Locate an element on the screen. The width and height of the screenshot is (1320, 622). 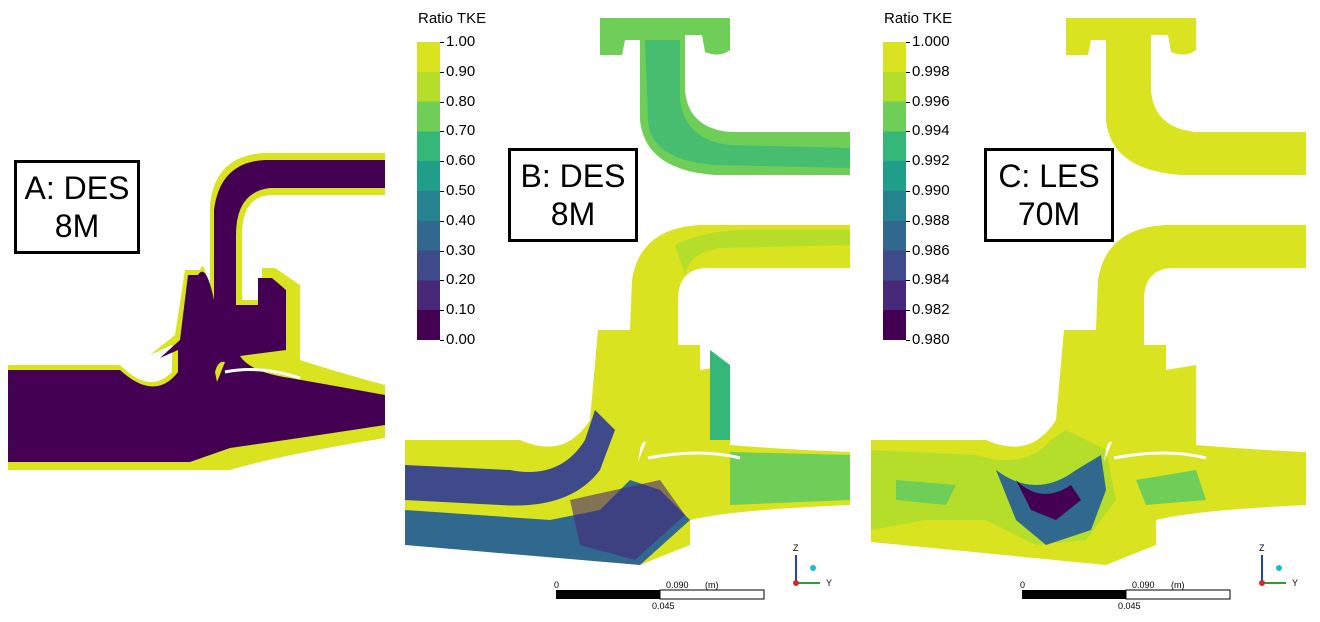
panel-b-tick-label: 0.10 is located at coordinates (461, 310).